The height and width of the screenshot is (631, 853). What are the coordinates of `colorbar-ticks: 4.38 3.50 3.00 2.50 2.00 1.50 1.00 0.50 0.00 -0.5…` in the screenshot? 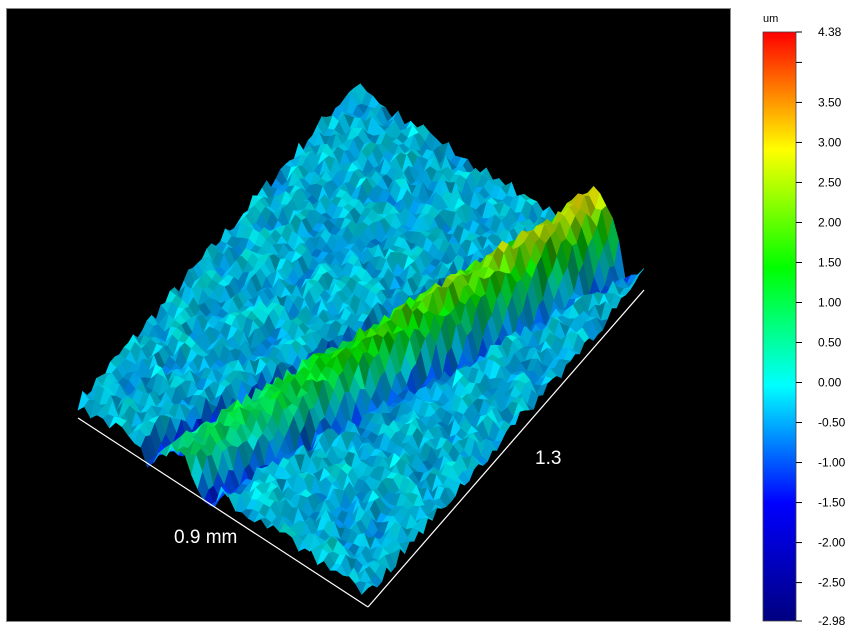 It's located at (821, 326).